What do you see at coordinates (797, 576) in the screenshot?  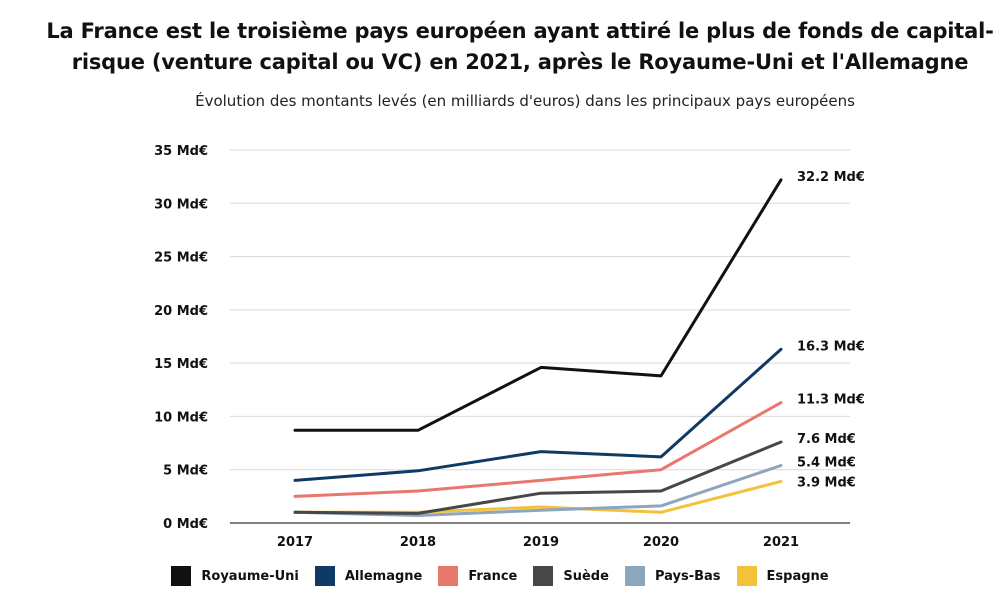 I see `legend-label: Espagne` at bounding box center [797, 576].